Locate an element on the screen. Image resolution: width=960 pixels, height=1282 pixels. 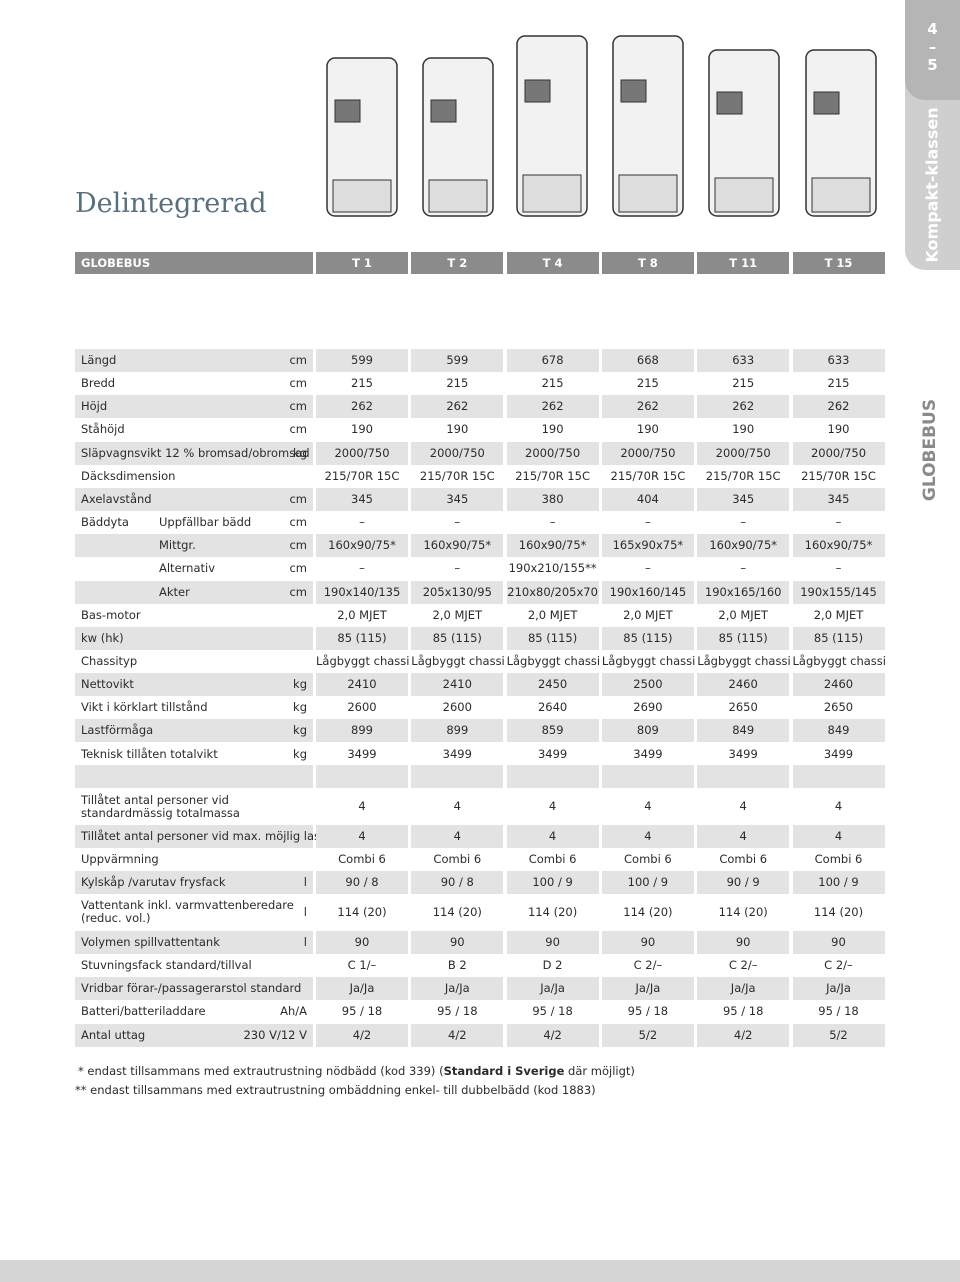
row-label: Vikt i körklart tillstånd is located at coordinates (144, 707).